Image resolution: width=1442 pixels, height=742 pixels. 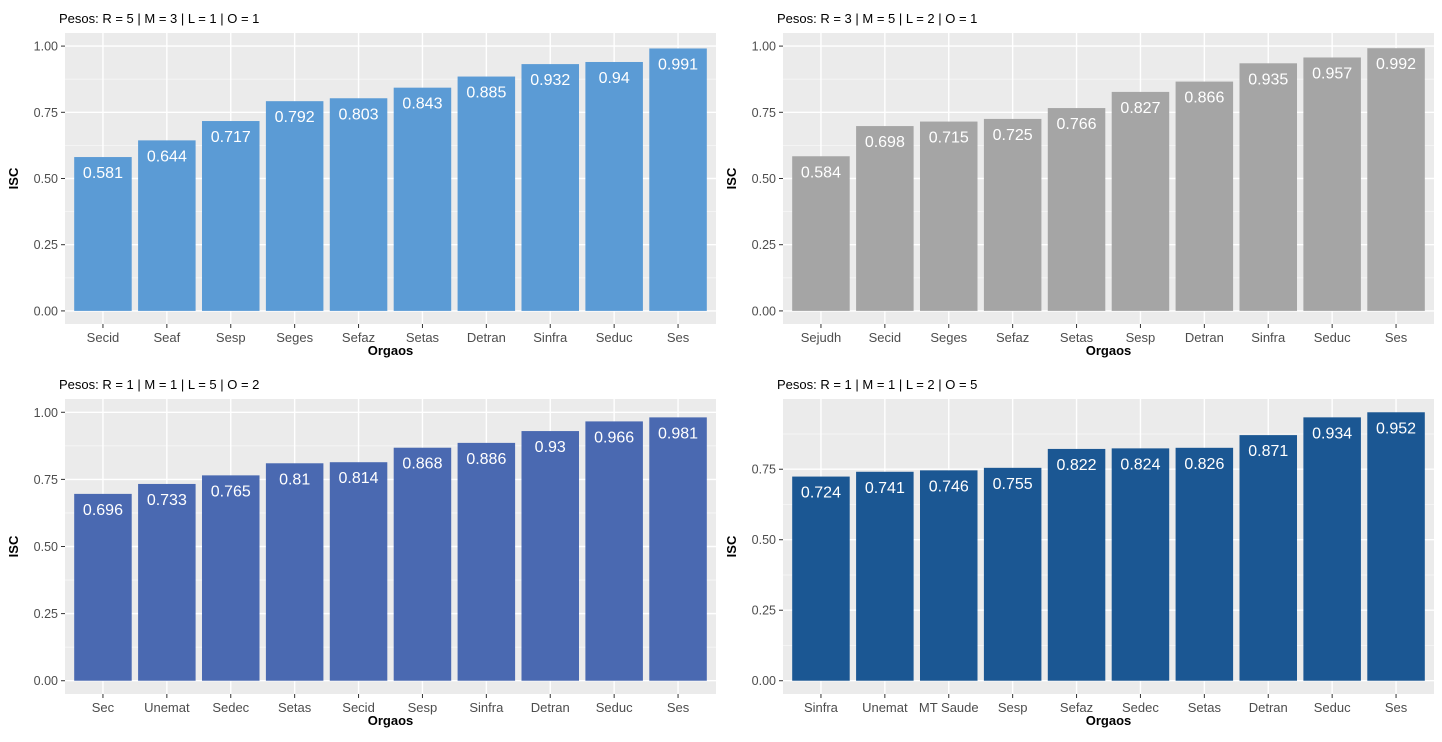 What do you see at coordinates (358, 571) in the screenshot?
I see `bar-secid` at bounding box center [358, 571].